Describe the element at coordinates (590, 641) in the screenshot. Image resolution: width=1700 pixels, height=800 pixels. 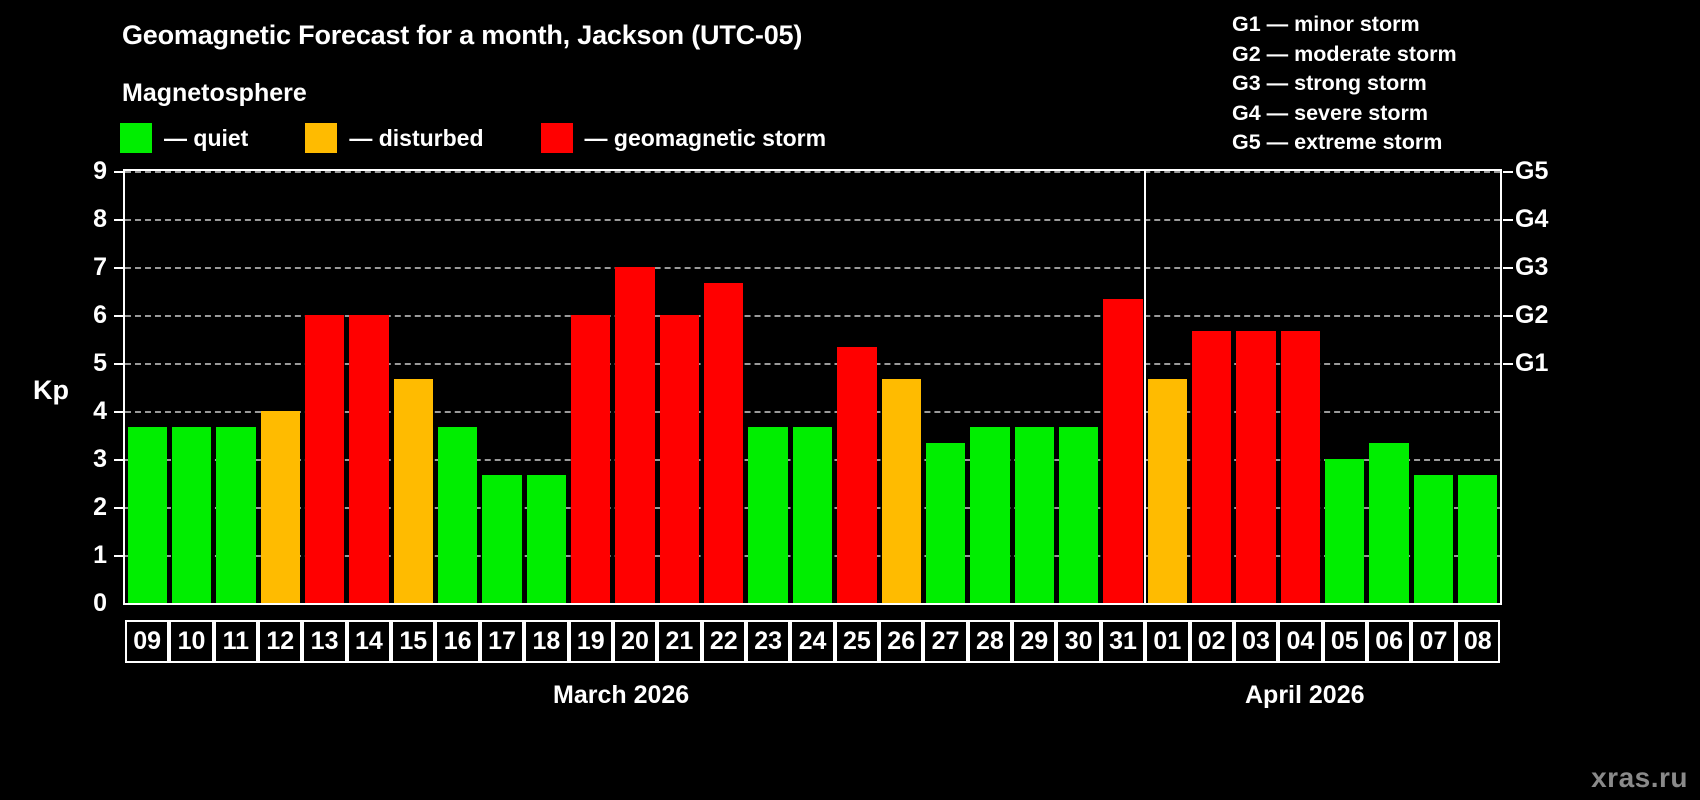
I see `day-label-19: 19` at that location.